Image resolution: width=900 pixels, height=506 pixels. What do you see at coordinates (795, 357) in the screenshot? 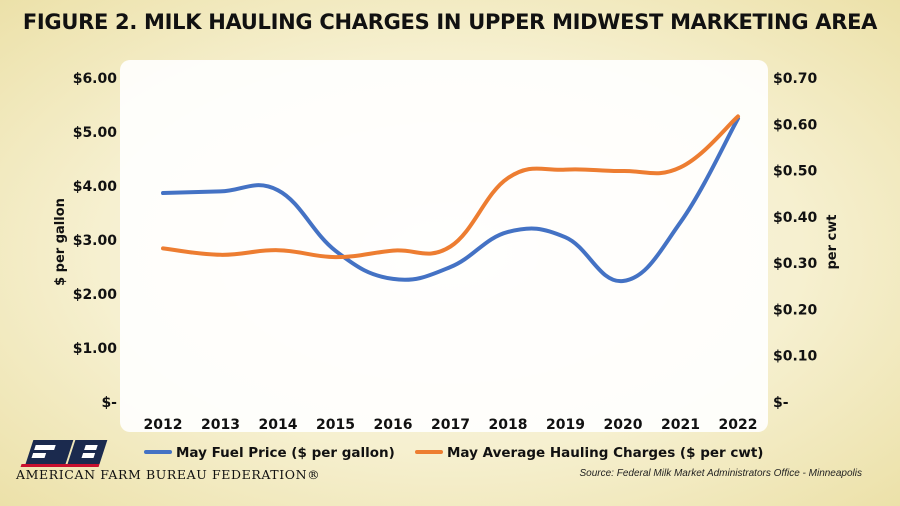
I see `right-tick-label: $0.10` at bounding box center [795, 357].